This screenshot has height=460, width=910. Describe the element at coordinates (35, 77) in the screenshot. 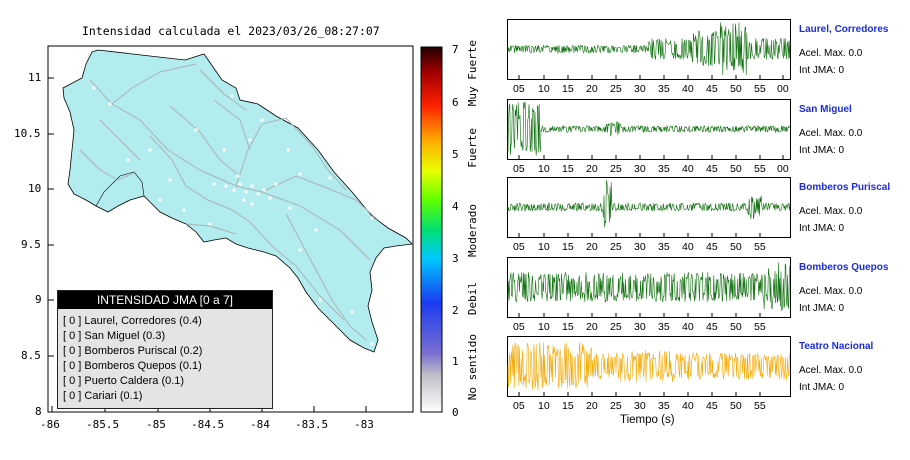

I see `y-tick-label: 11` at that location.